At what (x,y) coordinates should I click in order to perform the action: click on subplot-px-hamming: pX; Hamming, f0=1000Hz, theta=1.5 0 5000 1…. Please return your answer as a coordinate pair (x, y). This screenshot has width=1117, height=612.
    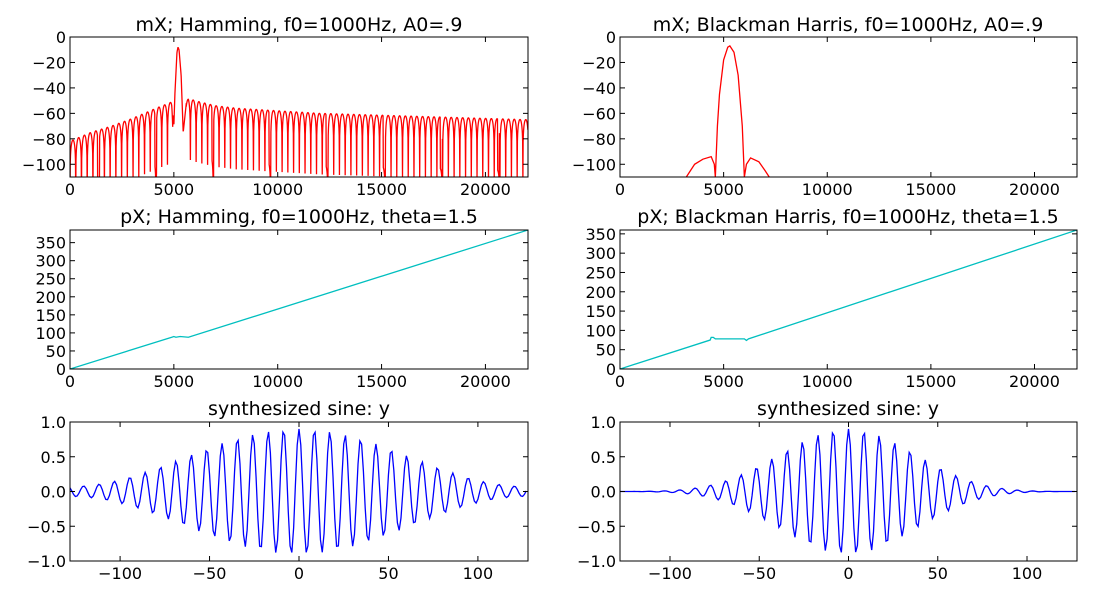
    Looking at the image, I should click on (282, 298).